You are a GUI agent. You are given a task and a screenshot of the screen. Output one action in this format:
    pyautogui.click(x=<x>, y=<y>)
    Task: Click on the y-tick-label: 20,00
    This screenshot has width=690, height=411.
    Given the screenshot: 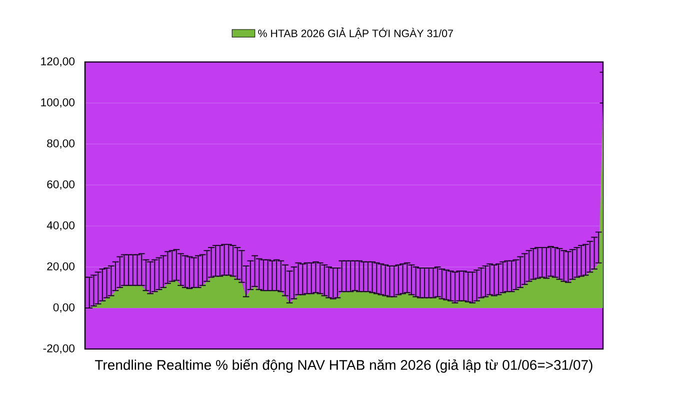 What is the action you would take?
    pyautogui.click(x=61, y=267)
    